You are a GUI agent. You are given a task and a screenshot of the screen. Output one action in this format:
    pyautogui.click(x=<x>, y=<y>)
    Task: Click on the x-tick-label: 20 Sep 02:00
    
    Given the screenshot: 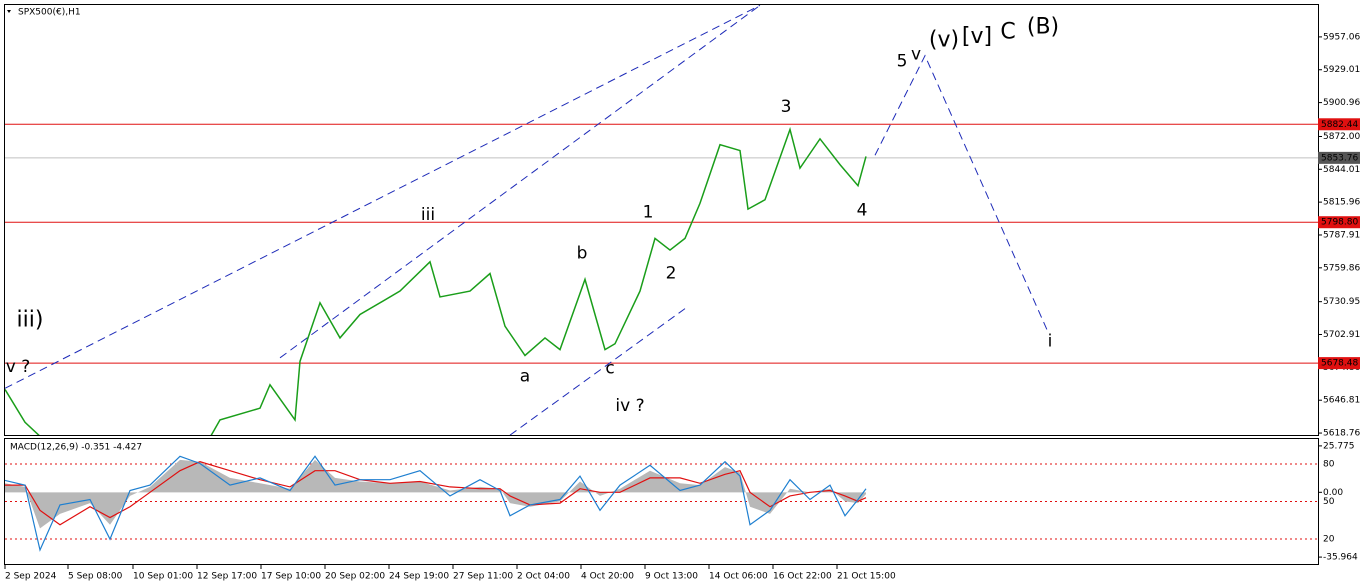 What is the action you would take?
    pyautogui.click(x=355, y=577)
    